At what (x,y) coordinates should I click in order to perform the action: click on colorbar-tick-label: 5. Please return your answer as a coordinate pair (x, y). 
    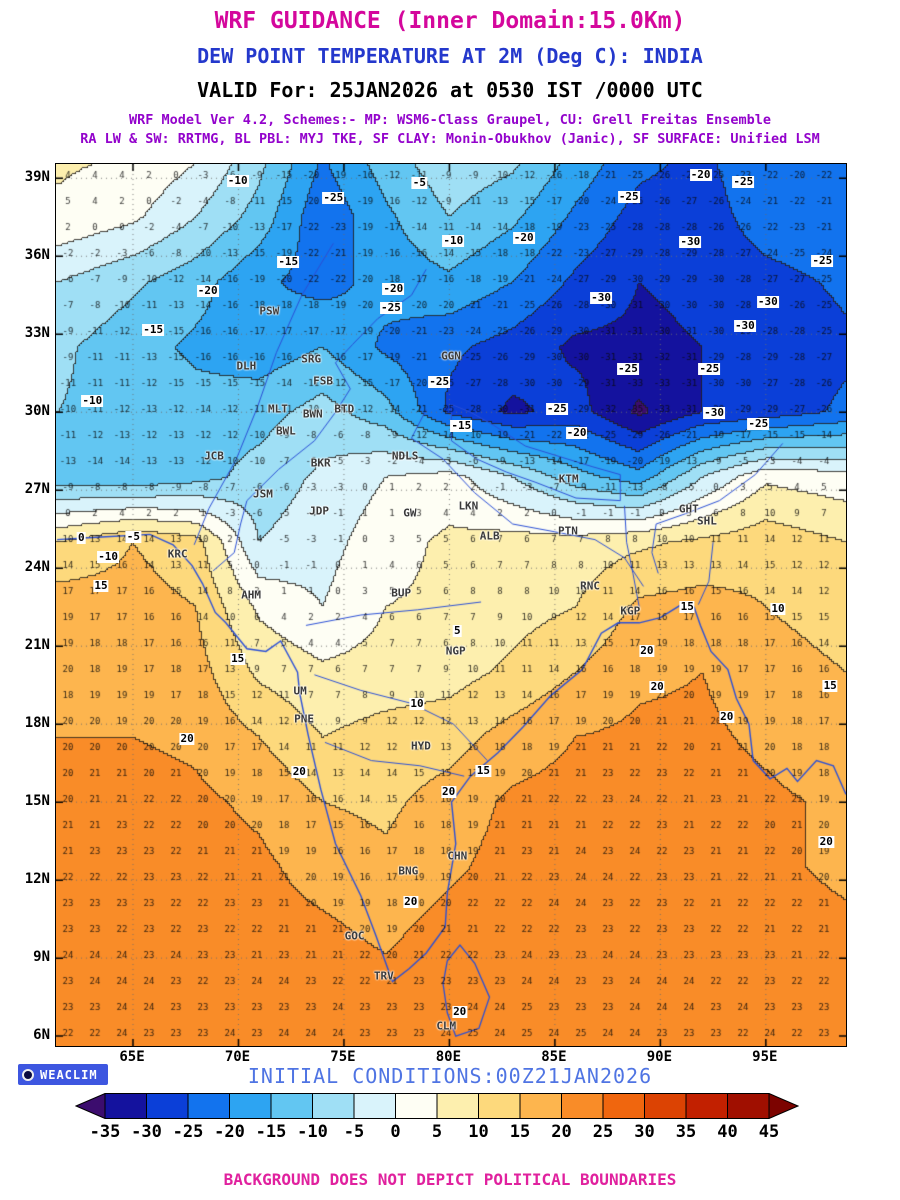
    Looking at the image, I should click on (437, 1132).